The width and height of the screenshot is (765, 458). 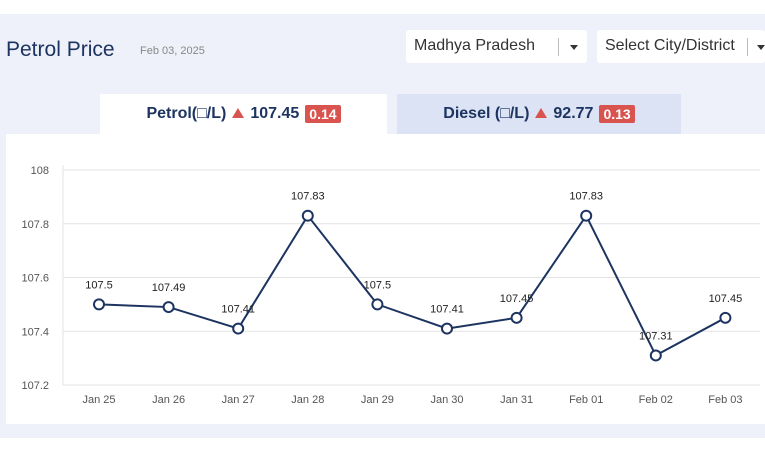 I want to click on city-select-value: Select City/District, so click(x=670, y=45).